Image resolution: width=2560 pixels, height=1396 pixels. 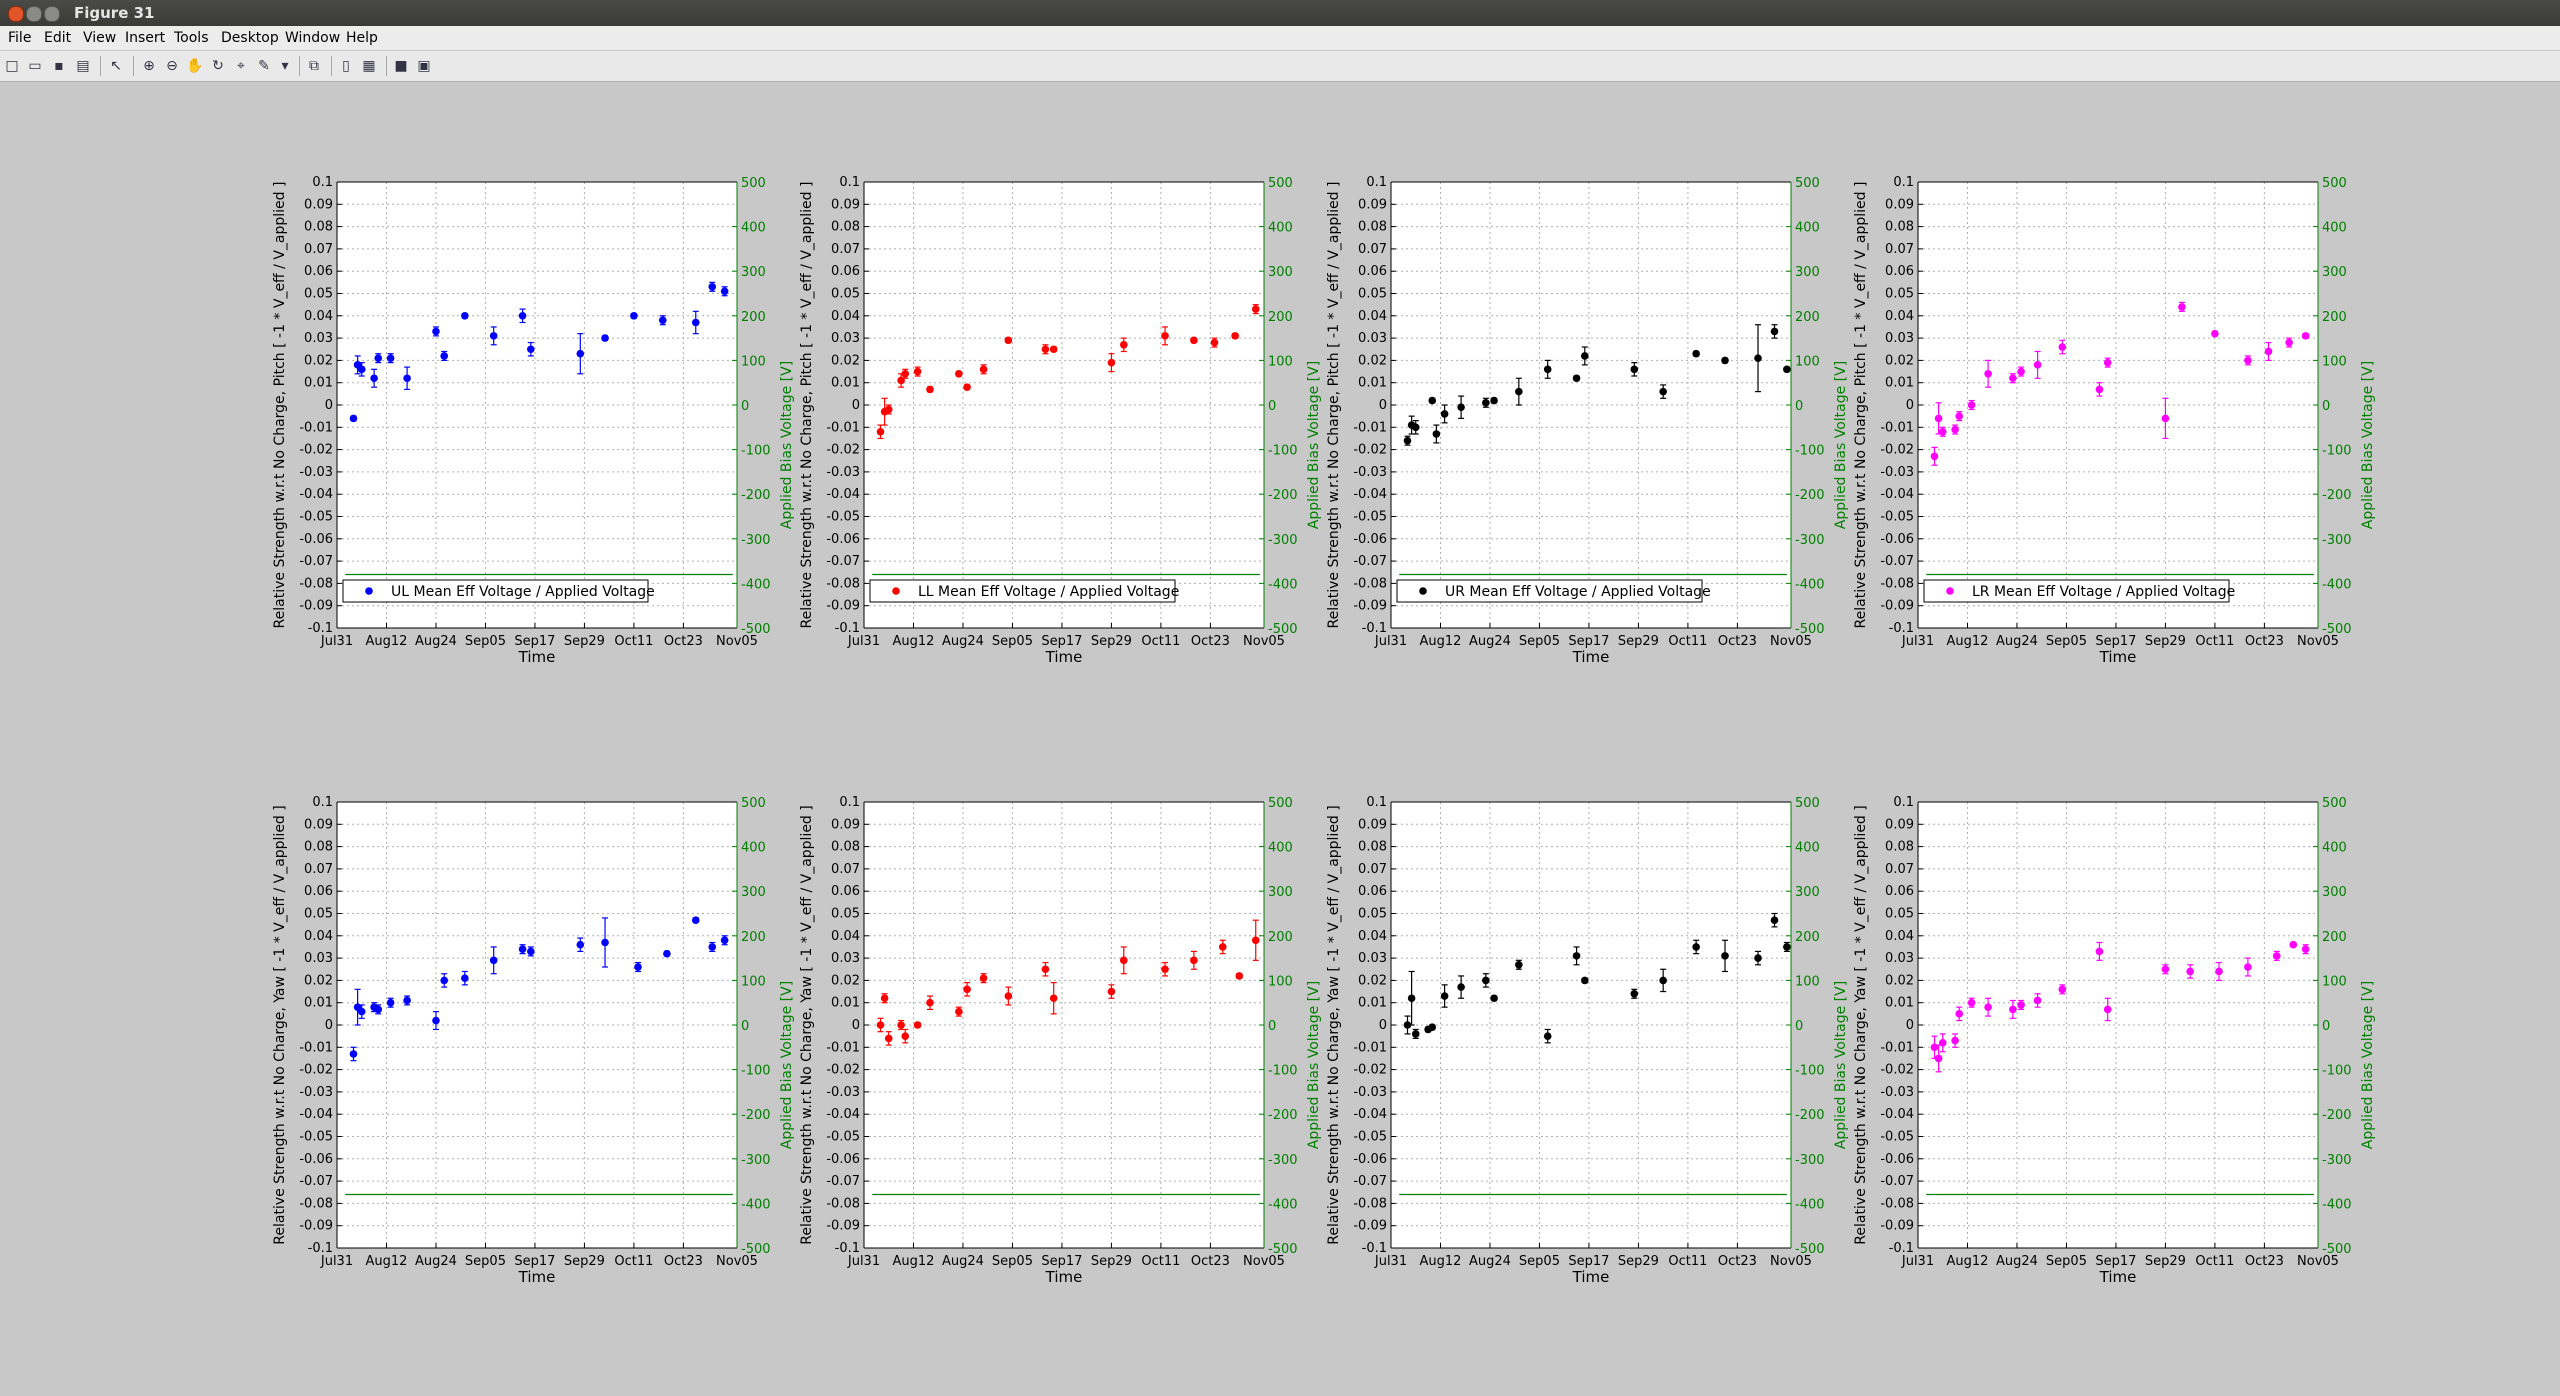 I want to click on menu-tools: Tools, so click(x=191, y=38).